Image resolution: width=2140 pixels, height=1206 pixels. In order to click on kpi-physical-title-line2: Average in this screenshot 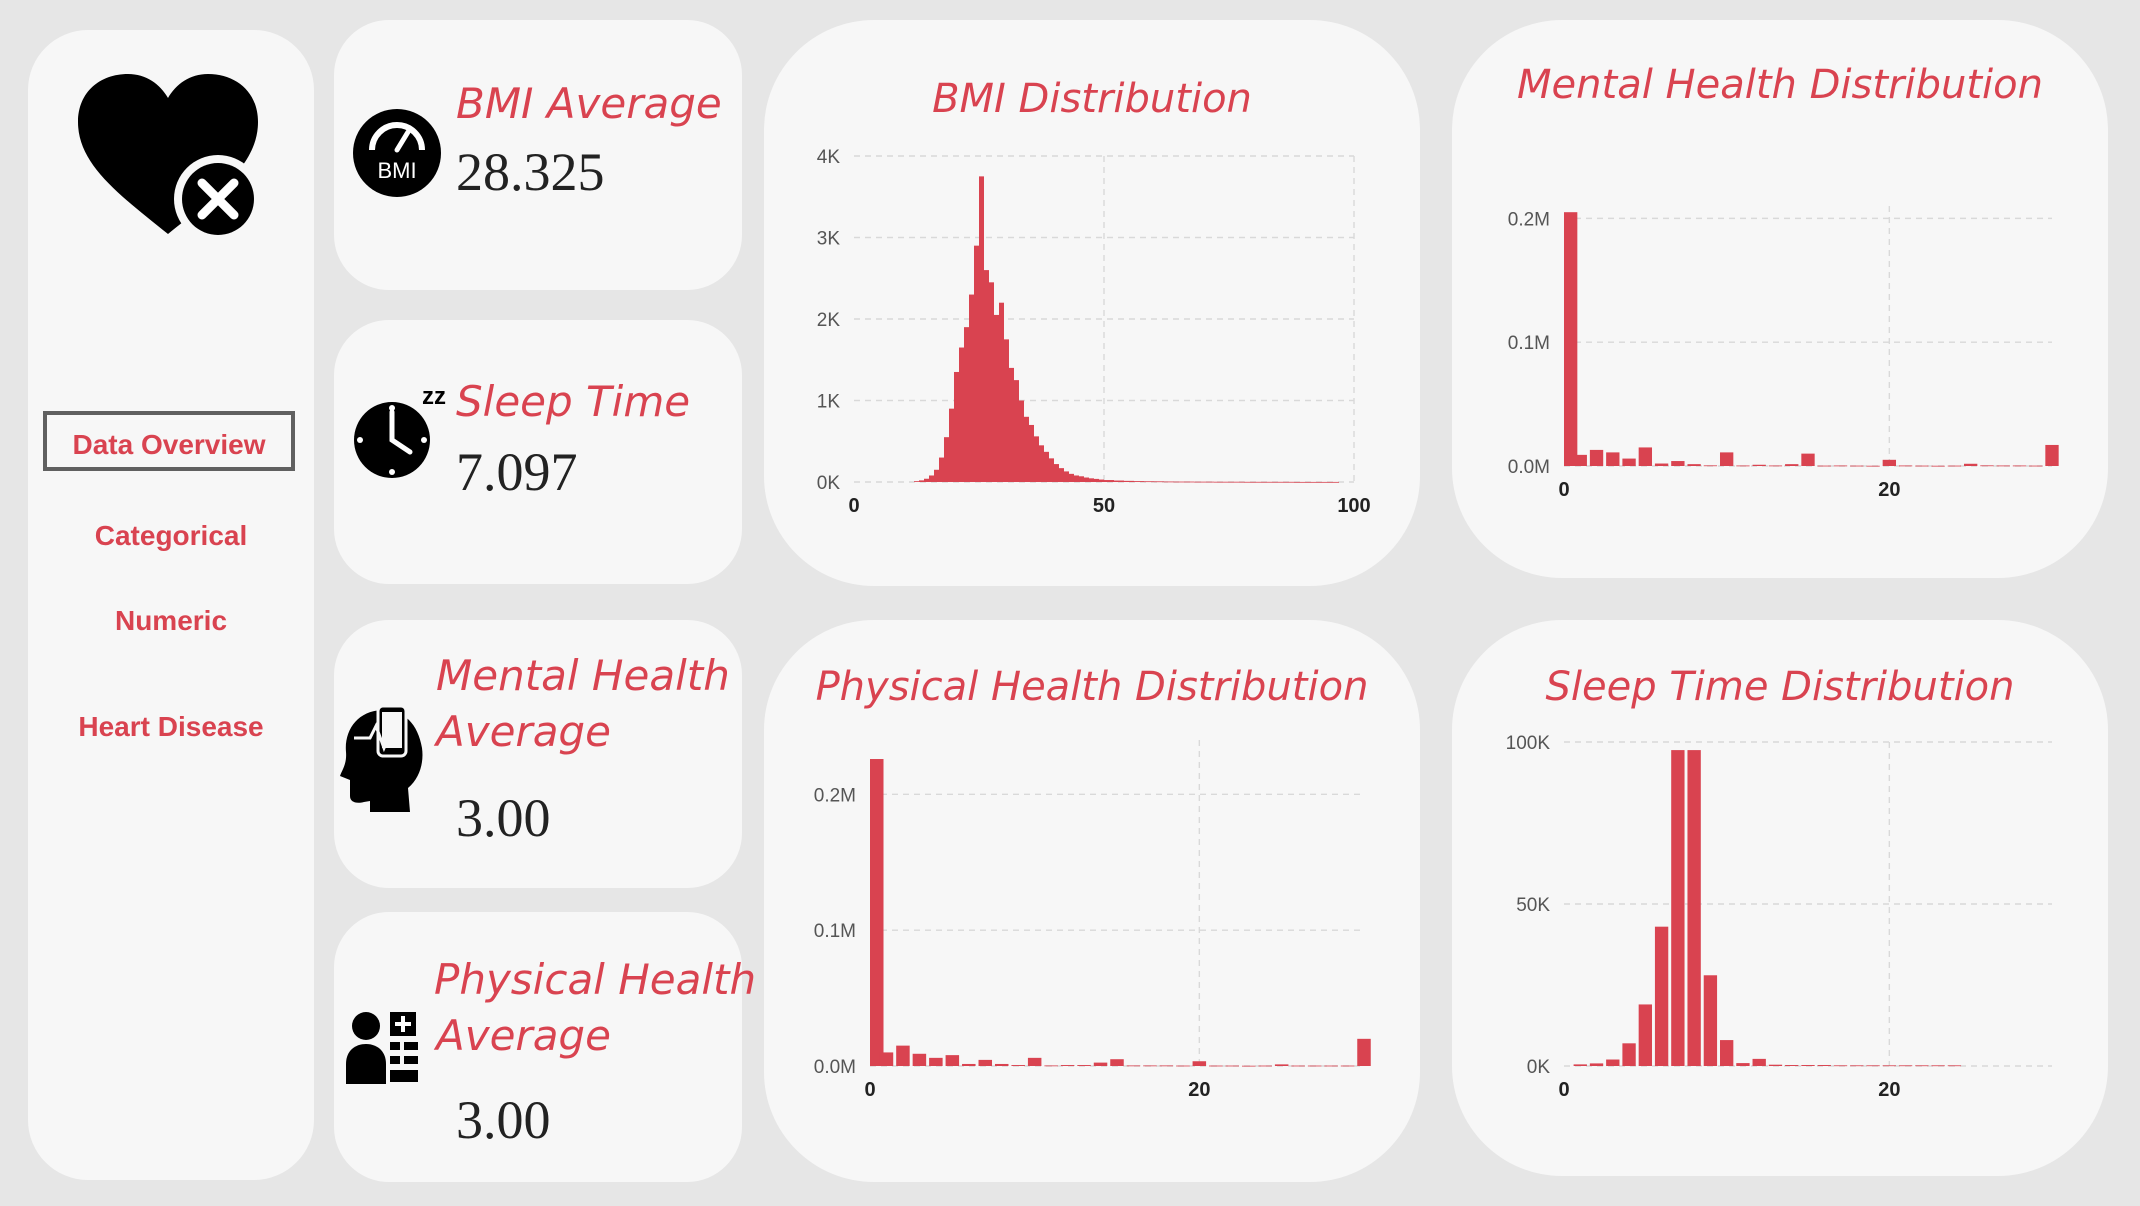, I will do `click(523, 1035)`.